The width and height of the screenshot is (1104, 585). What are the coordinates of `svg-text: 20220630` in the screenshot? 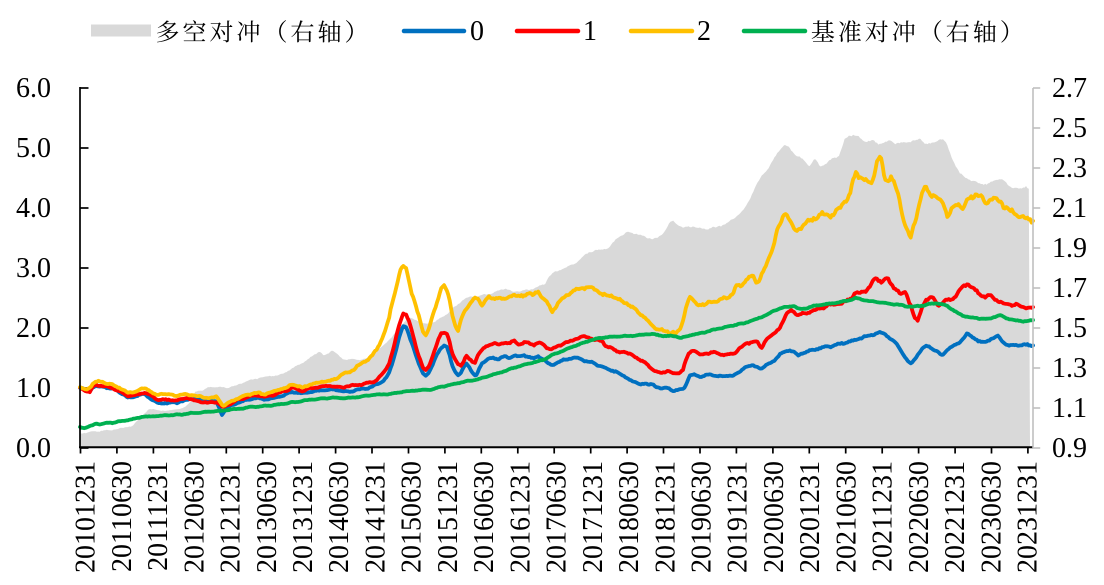 It's located at (919, 517).